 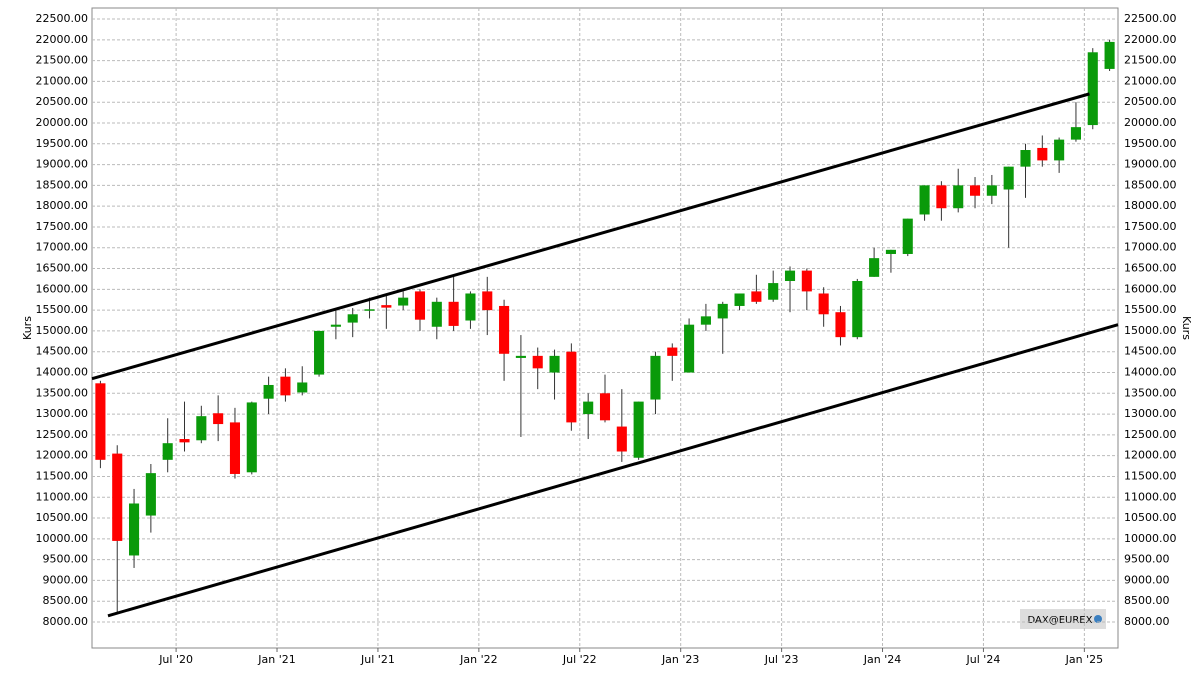 What do you see at coordinates (62, 184) in the screenshot?
I see `y-tick-label: 18500.00` at bounding box center [62, 184].